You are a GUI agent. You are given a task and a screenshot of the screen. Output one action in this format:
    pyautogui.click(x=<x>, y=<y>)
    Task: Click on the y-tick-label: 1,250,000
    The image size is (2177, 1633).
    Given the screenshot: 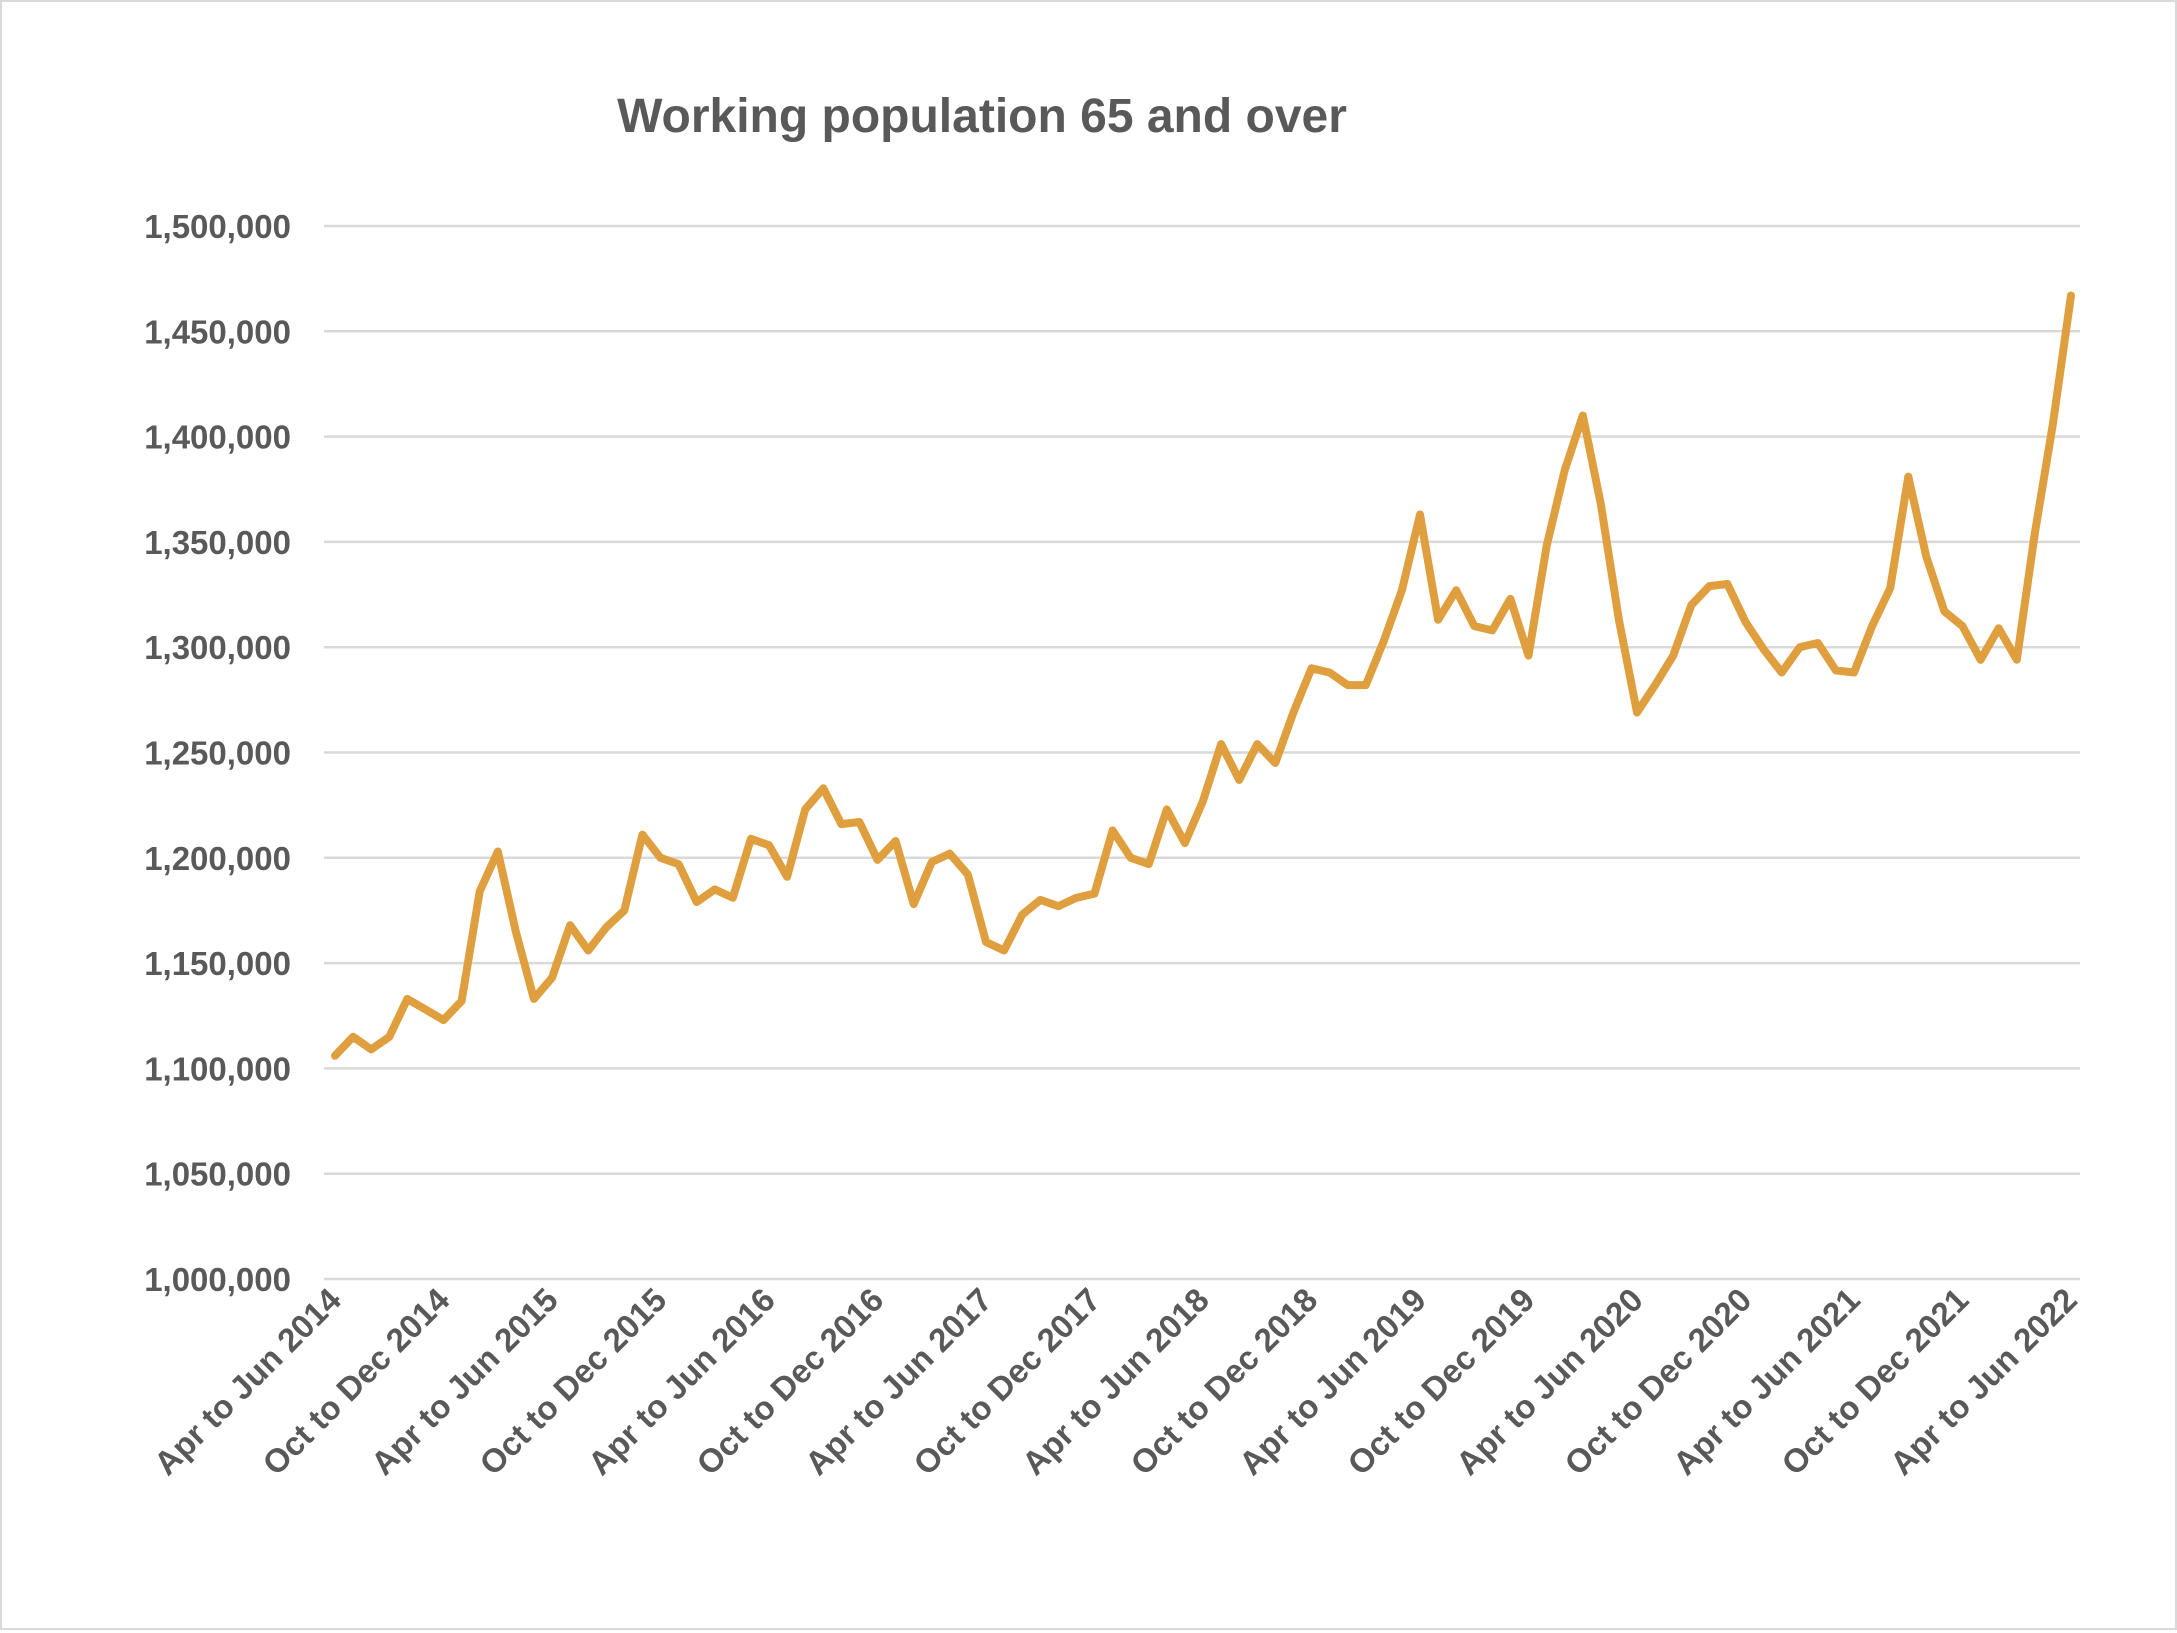 What is the action you would take?
    pyautogui.click(x=217, y=753)
    